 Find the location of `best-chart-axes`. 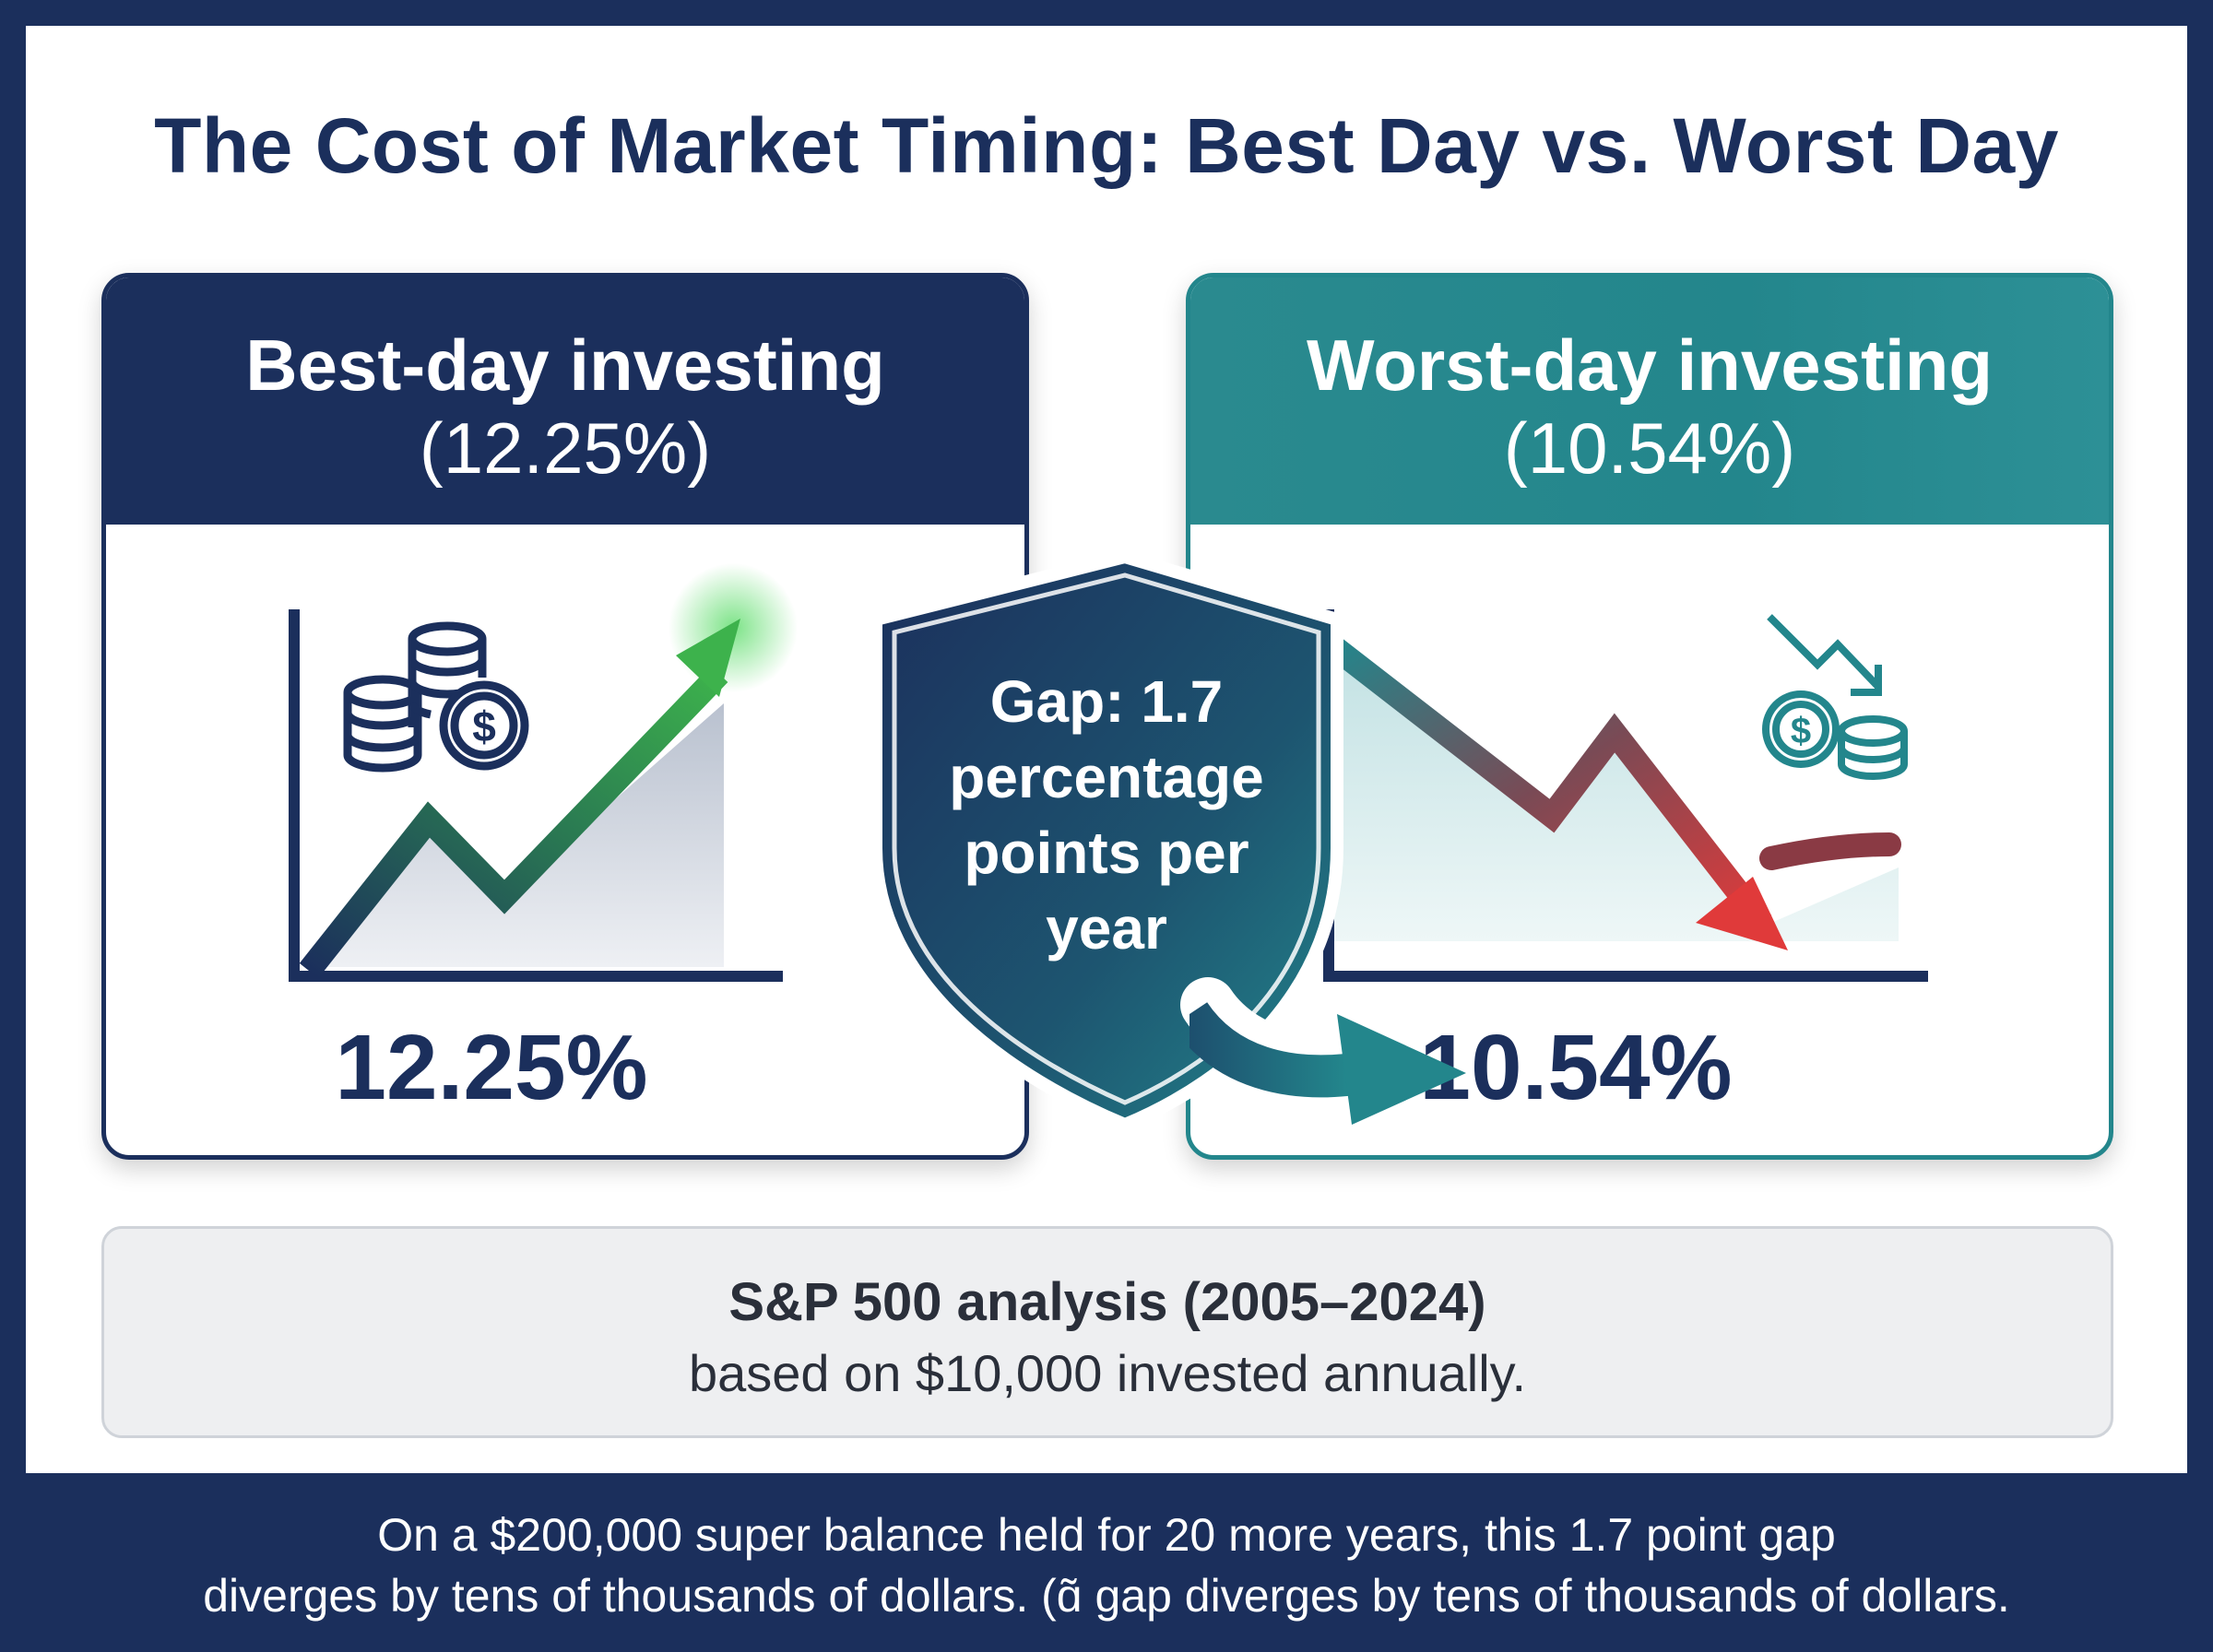

best-chart-axes is located at coordinates (536, 795).